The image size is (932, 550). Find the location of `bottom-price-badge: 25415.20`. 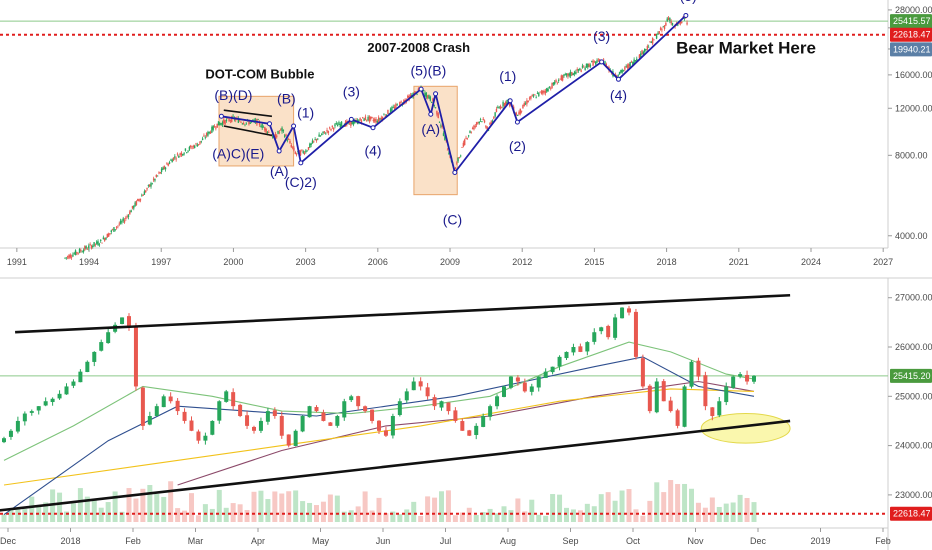

bottom-price-badge: 25415.20 is located at coordinates (912, 376).